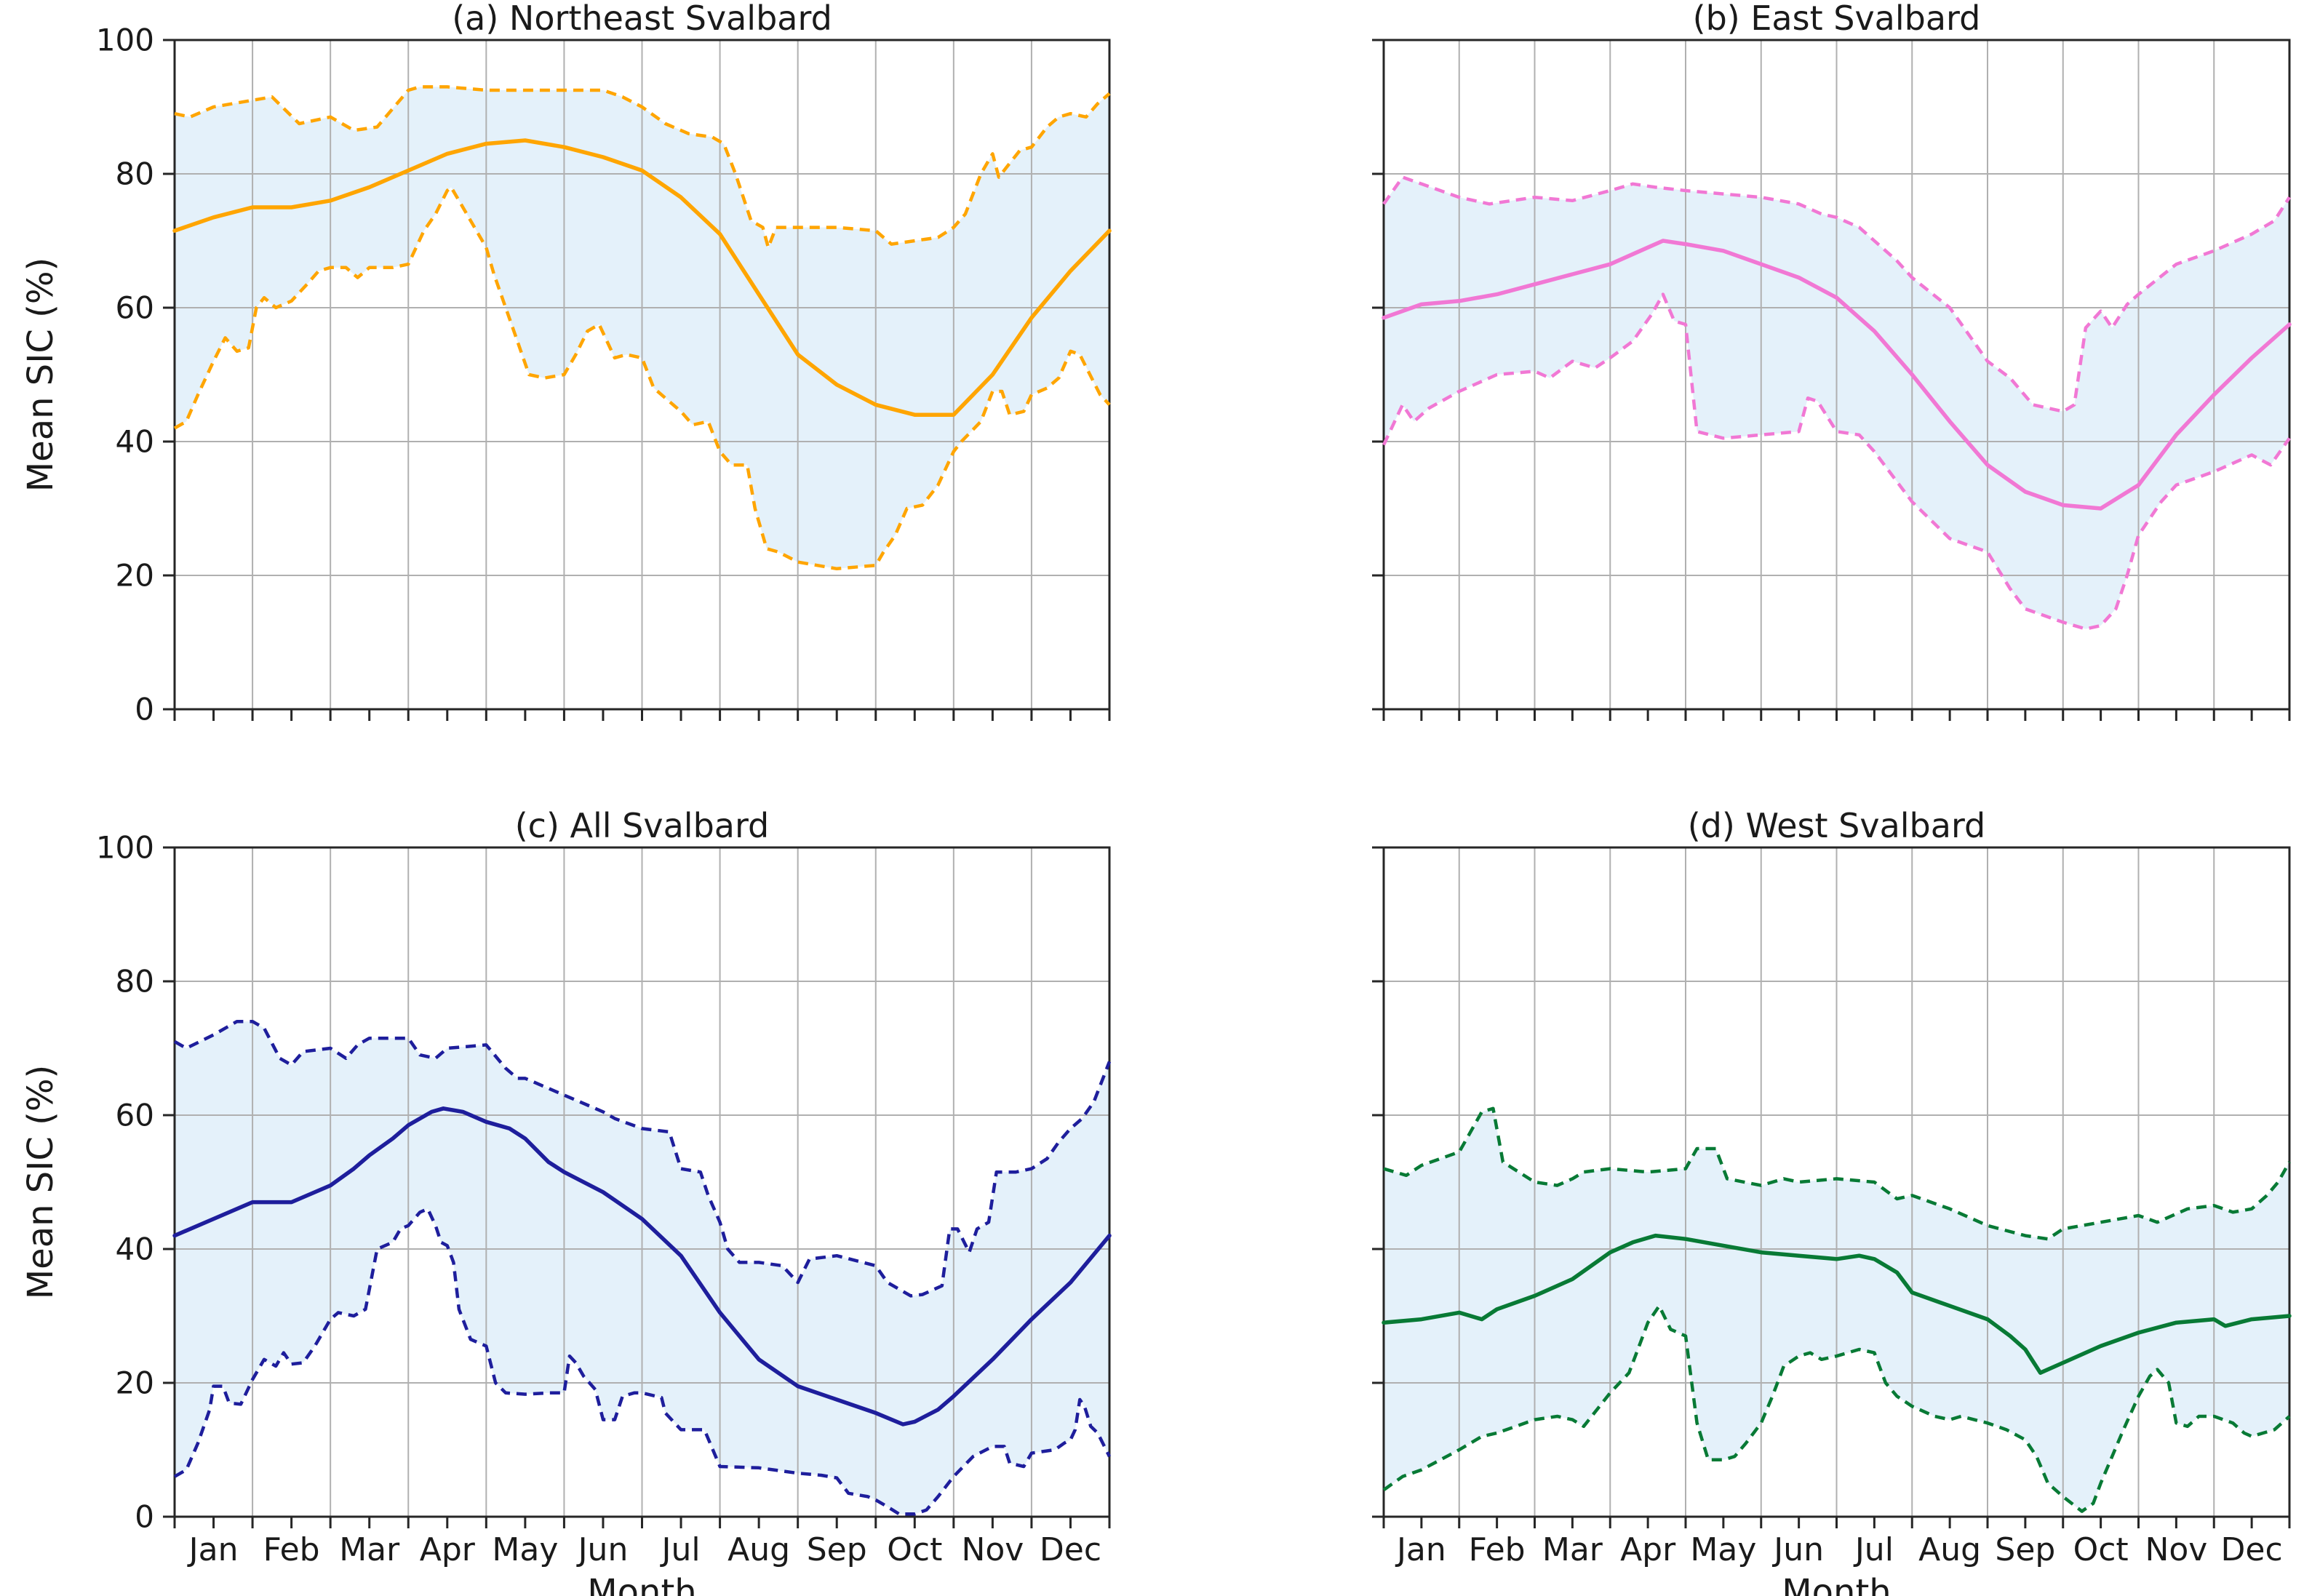  What do you see at coordinates (642, 1361) in the screenshot?
I see `panel-c-lower-bound-line` at bounding box center [642, 1361].